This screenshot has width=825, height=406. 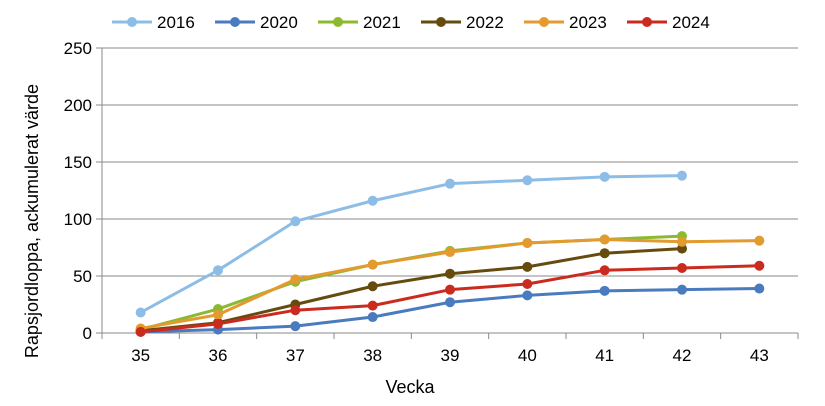 What do you see at coordinates (691, 22) in the screenshot?
I see `legend-label: 2024` at bounding box center [691, 22].